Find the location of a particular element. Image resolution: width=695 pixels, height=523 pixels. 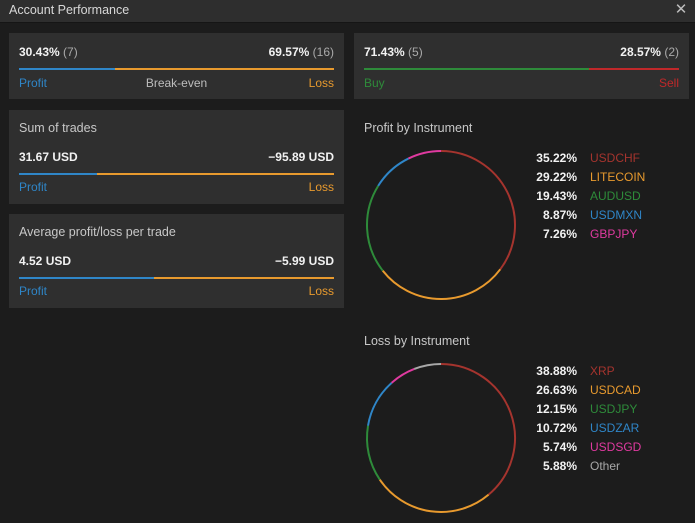

legend-name: USDCHF is located at coordinates (615, 158).